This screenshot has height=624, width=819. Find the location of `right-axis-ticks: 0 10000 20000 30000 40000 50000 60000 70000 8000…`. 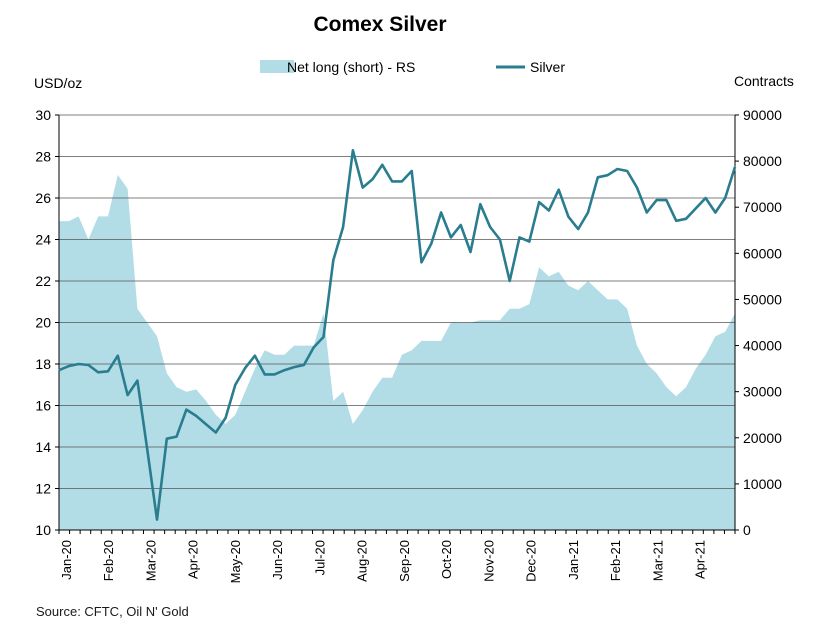

right-axis-ticks: 0 10000 20000 30000 40000 50000 60000 70000 8000… is located at coordinates (758, 322).